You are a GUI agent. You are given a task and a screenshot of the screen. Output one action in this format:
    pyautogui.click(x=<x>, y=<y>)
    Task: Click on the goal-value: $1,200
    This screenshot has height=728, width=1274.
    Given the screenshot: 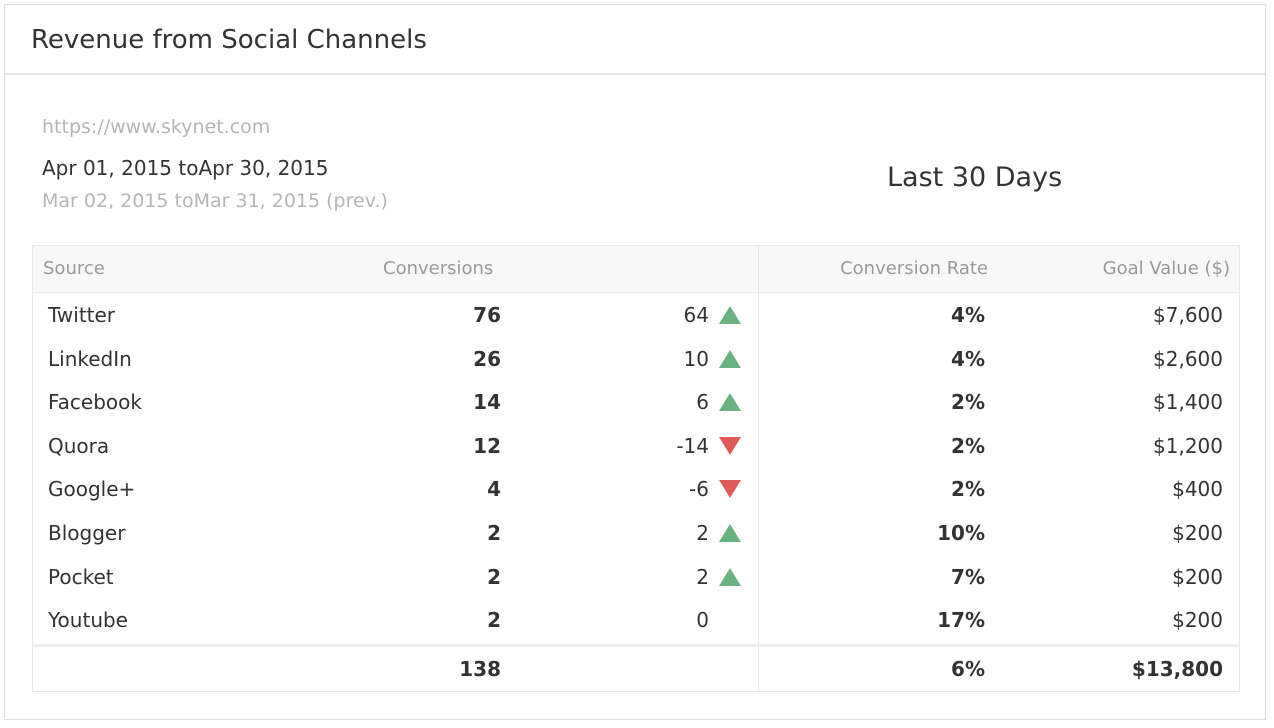 What is the action you would take?
    pyautogui.click(x=1188, y=445)
    